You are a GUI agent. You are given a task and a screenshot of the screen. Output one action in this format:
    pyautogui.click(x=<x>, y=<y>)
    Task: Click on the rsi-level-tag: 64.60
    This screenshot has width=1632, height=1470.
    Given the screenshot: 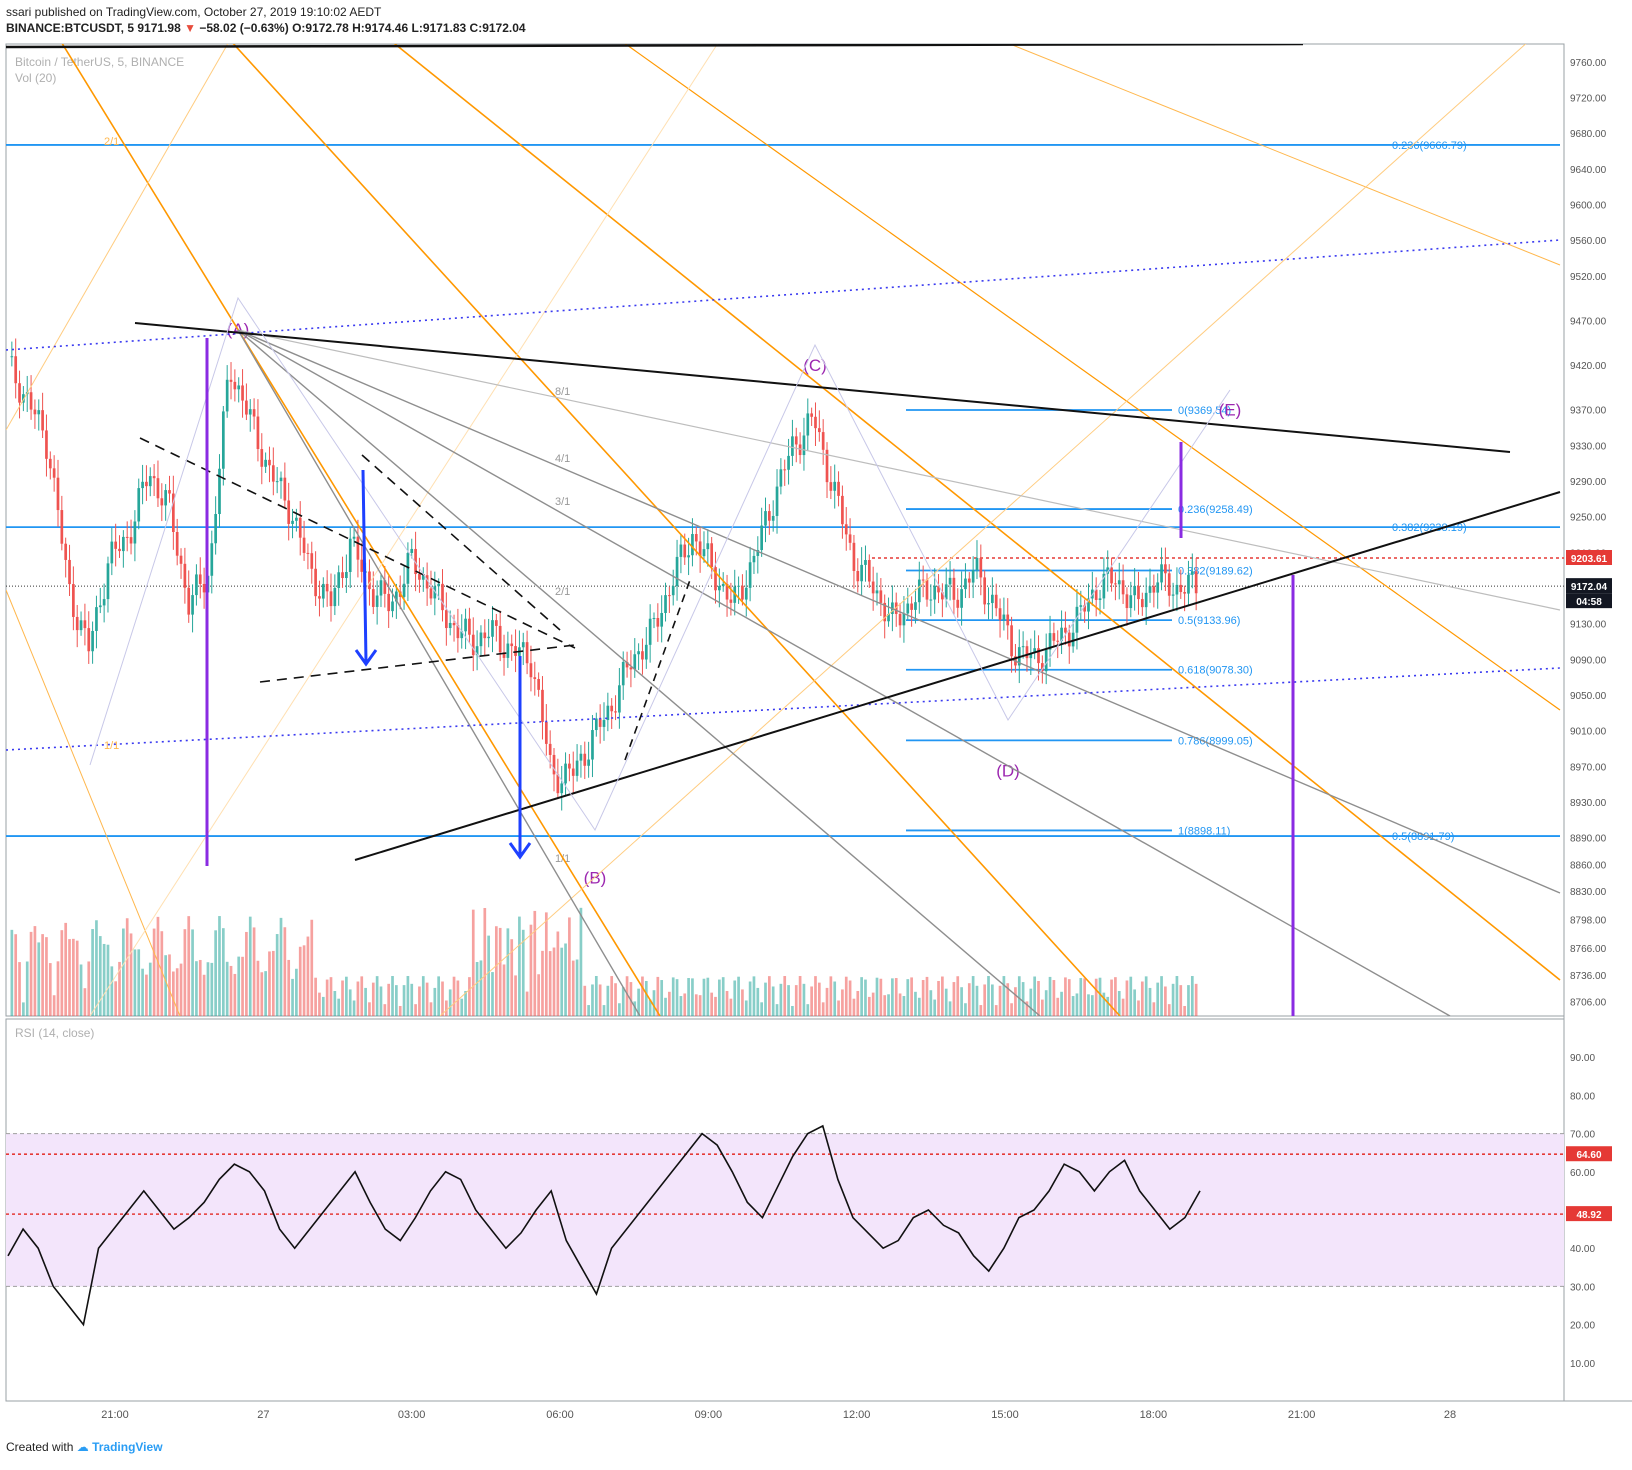 What is the action you would take?
    pyautogui.click(x=1588, y=1155)
    